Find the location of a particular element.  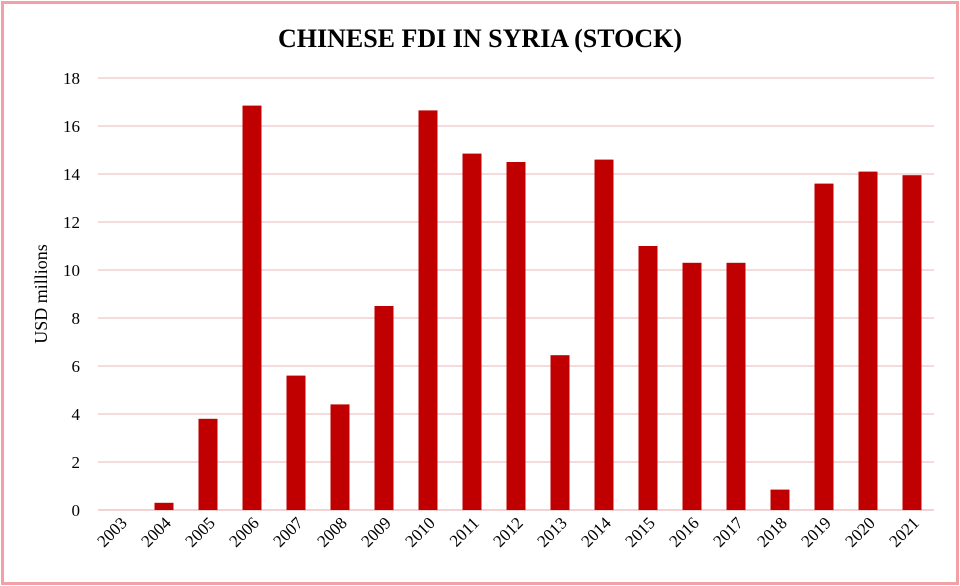

x-tick-label: 2018 is located at coordinates (771, 531).